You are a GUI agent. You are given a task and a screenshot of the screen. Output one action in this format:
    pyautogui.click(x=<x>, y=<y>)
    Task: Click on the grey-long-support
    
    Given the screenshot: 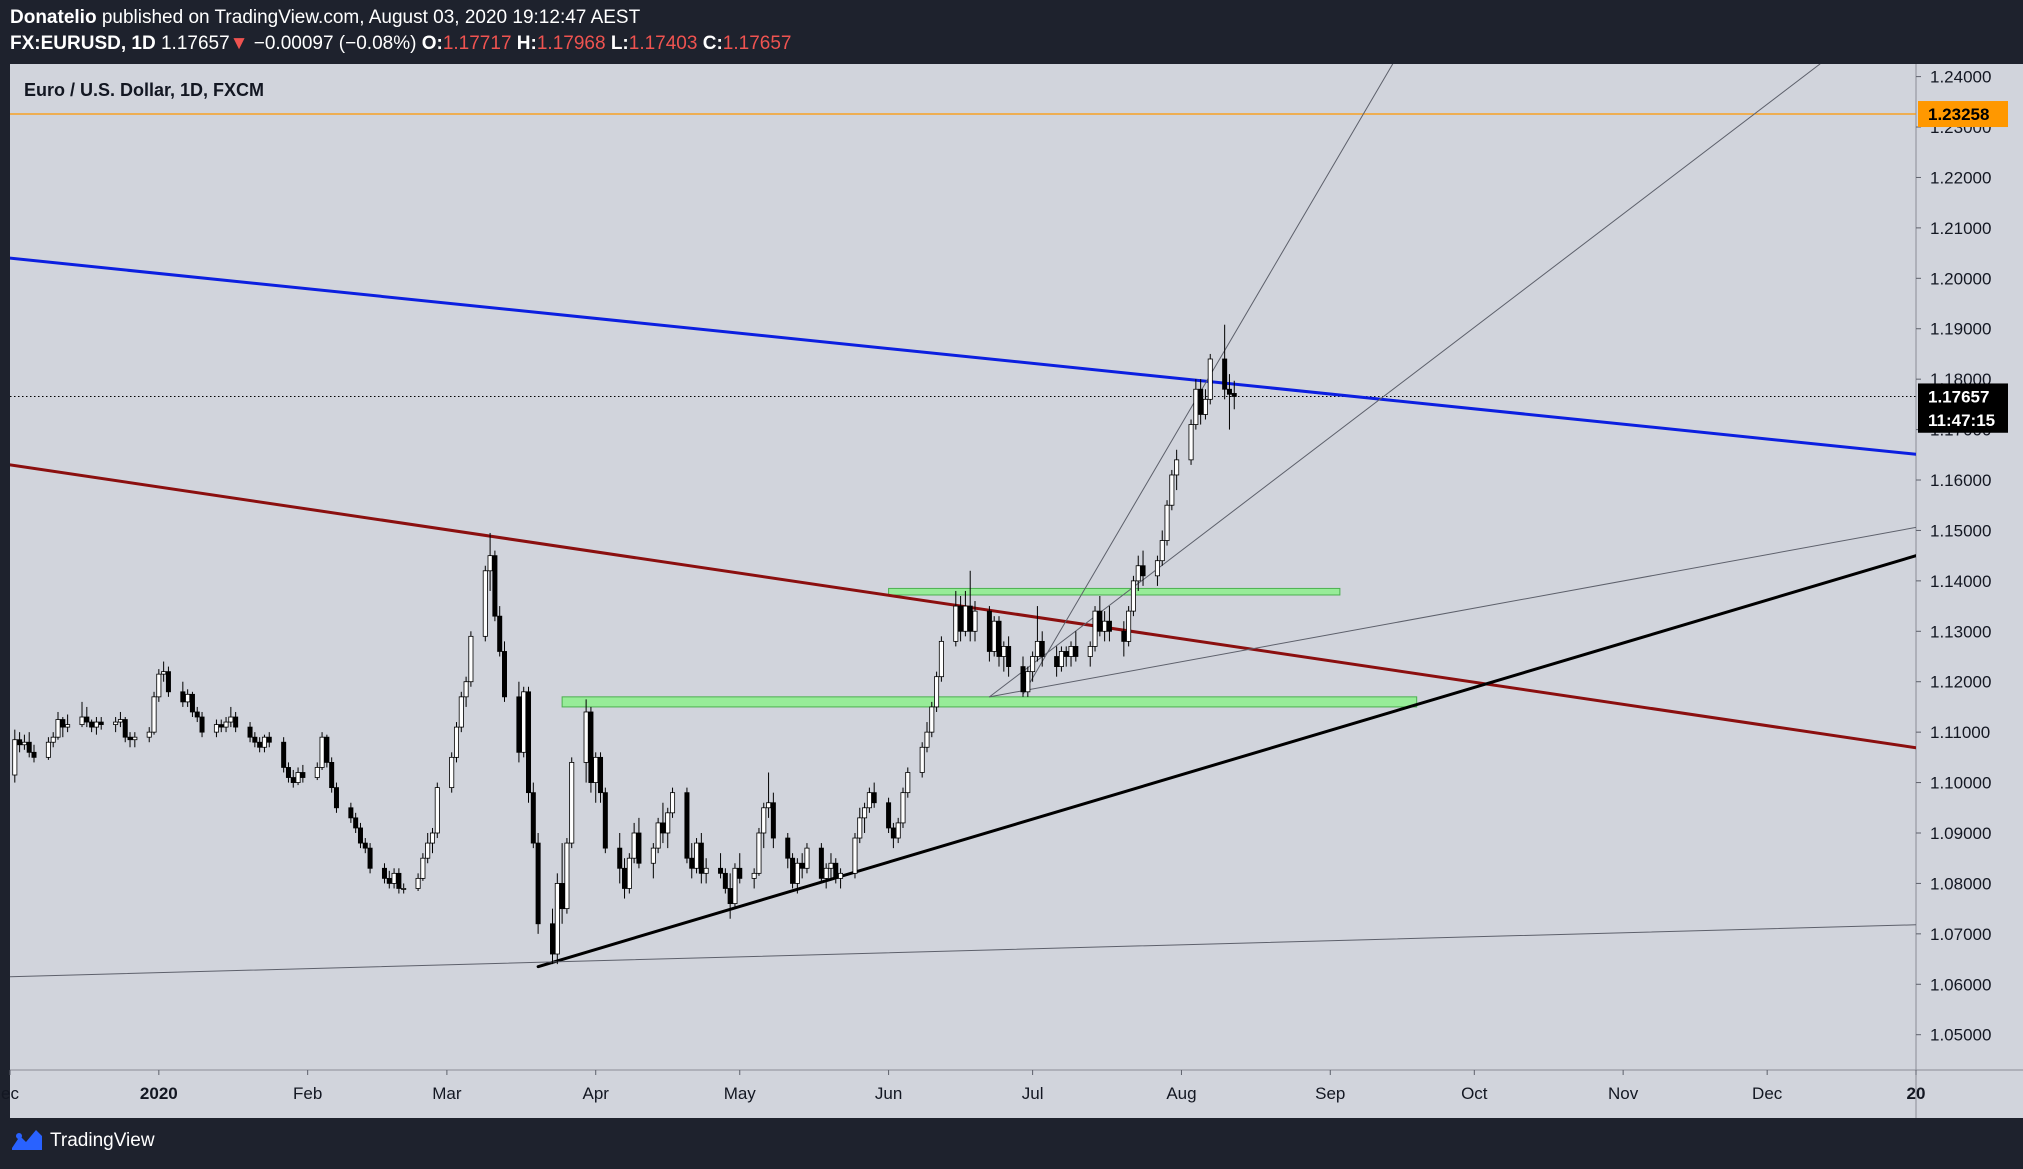 What is the action you would take?
    pyautogui.click(x=963, y=951)
    